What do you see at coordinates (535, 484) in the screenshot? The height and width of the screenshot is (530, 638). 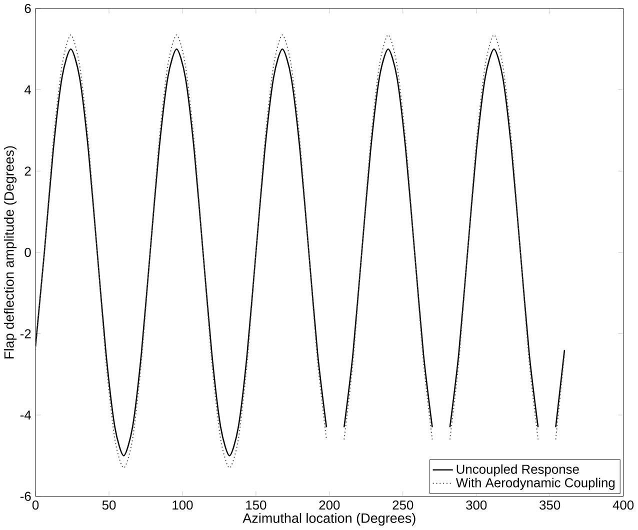 I see `legend-label: With Aerodynamic Coupling` at bounding box center [535, 484].